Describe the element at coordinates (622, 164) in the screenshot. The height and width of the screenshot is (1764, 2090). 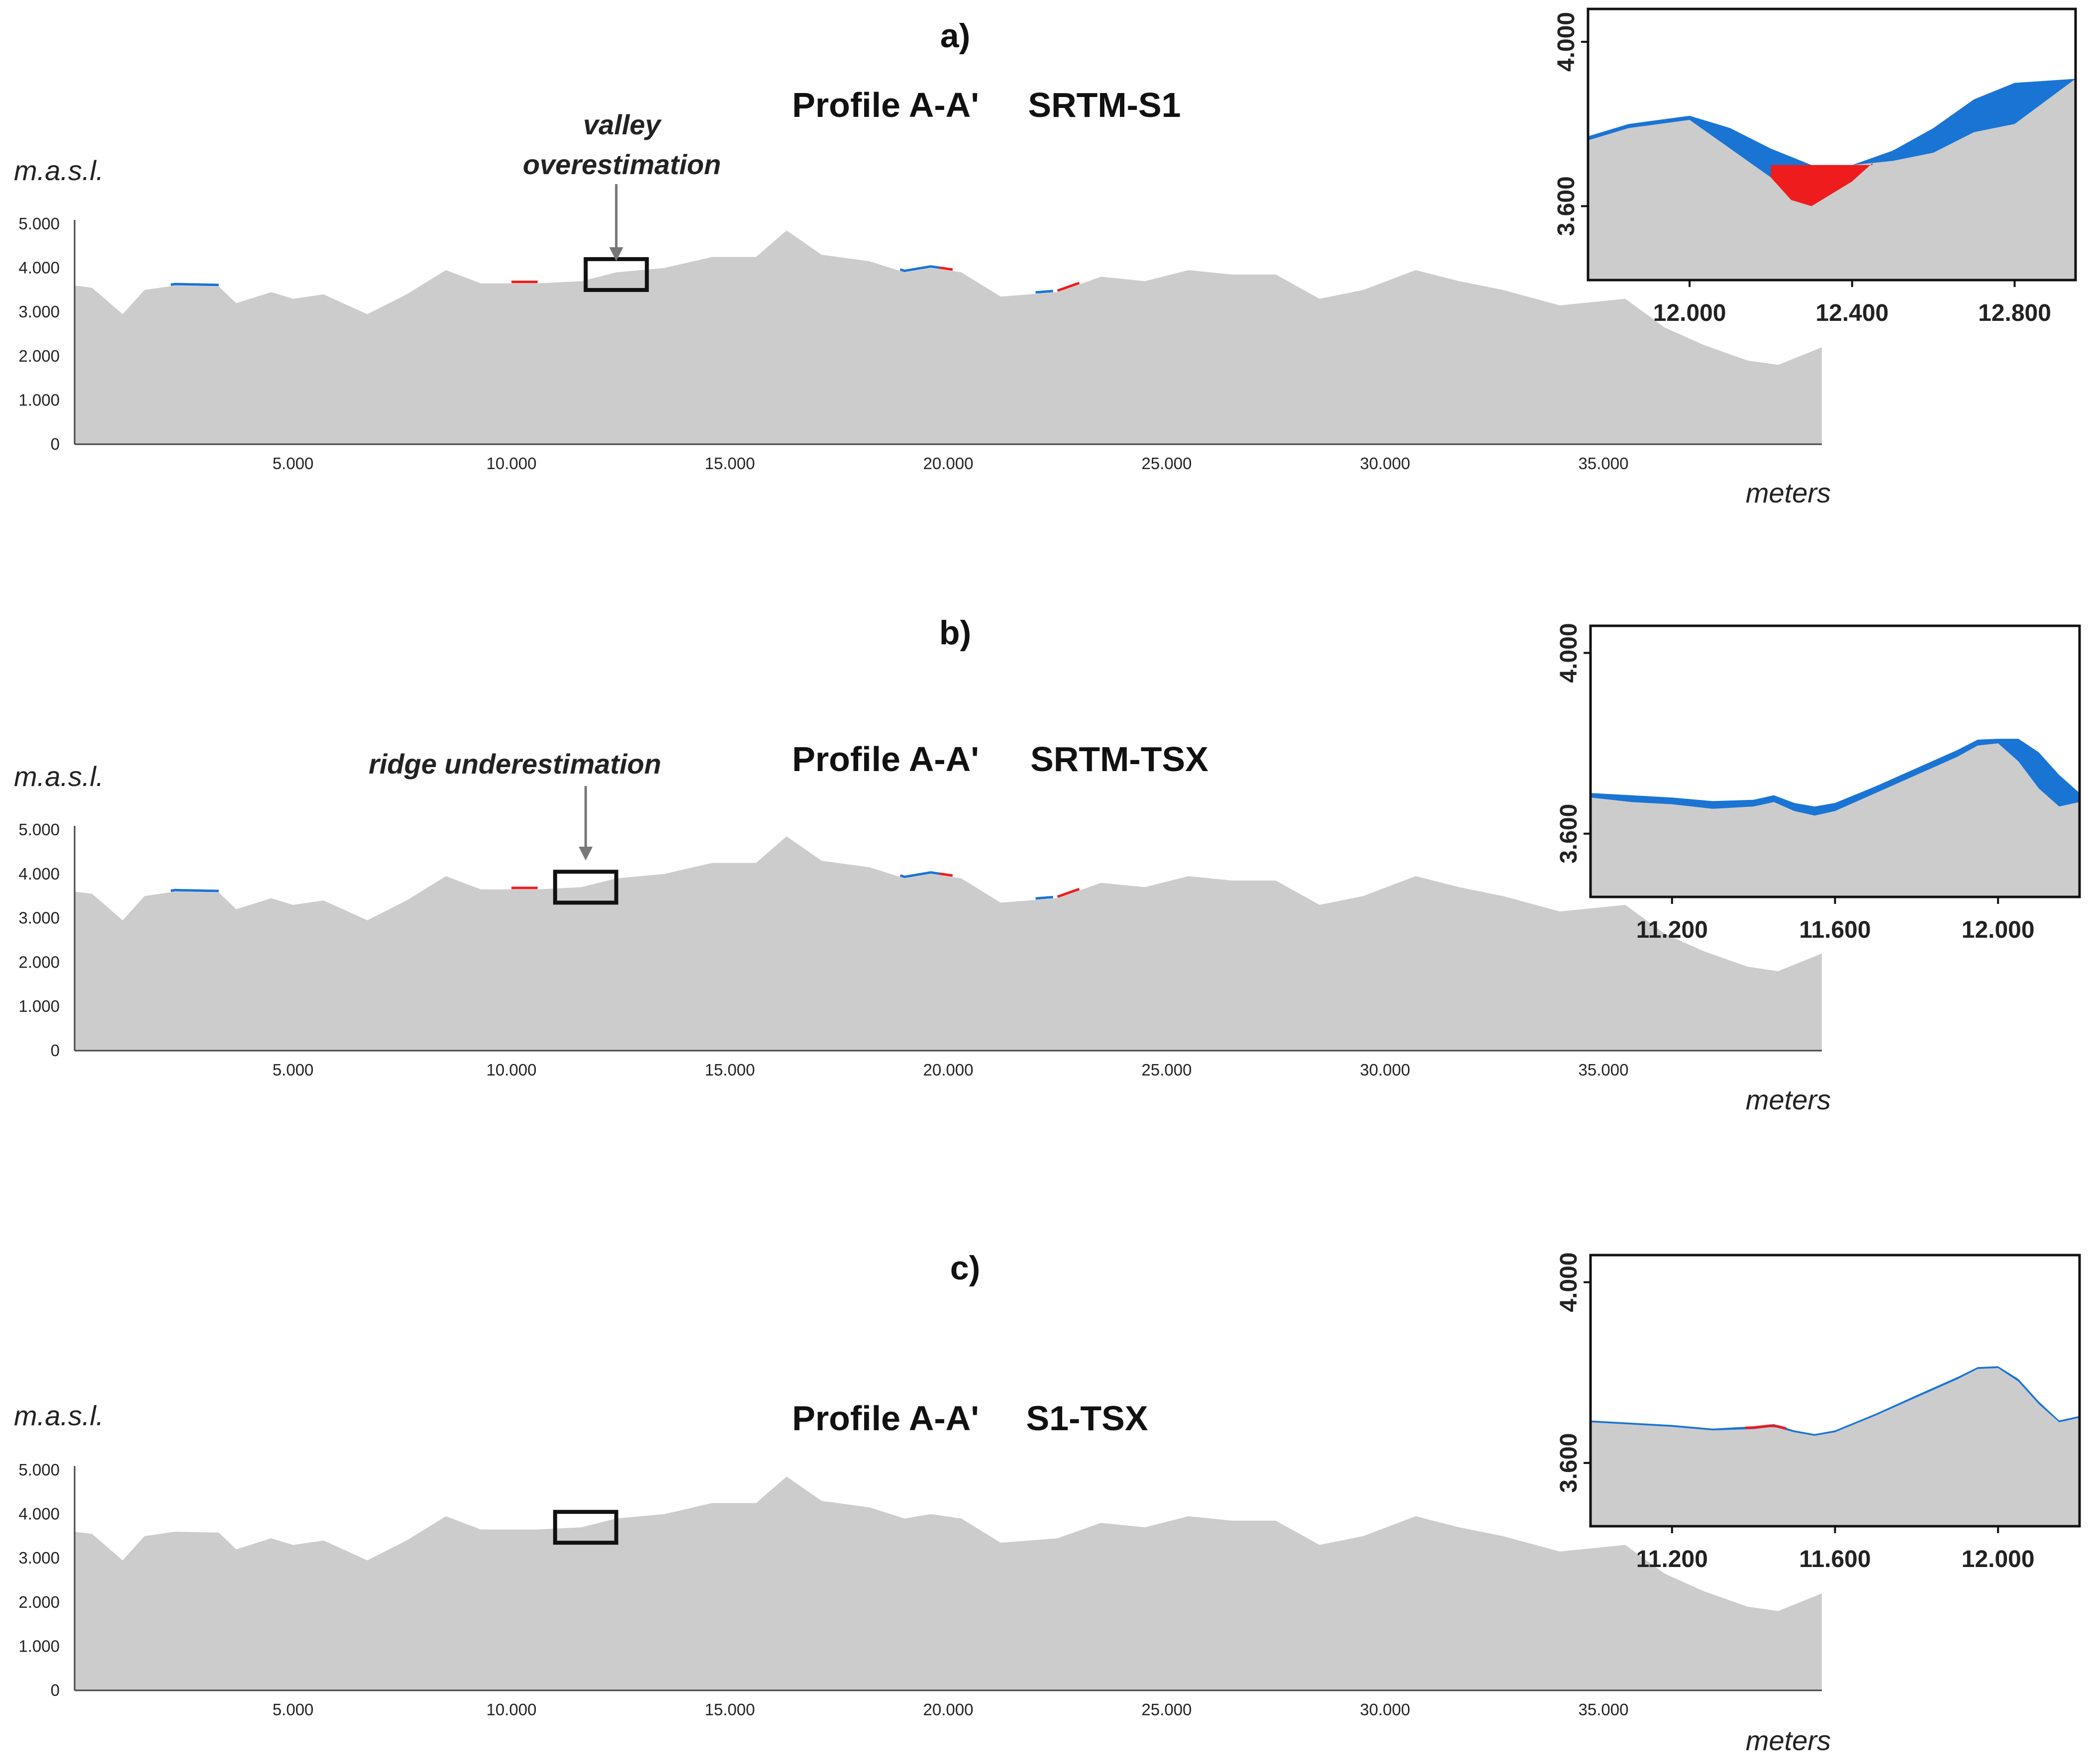
I see `panel-a-annotation-line2: overestimation` at that location.